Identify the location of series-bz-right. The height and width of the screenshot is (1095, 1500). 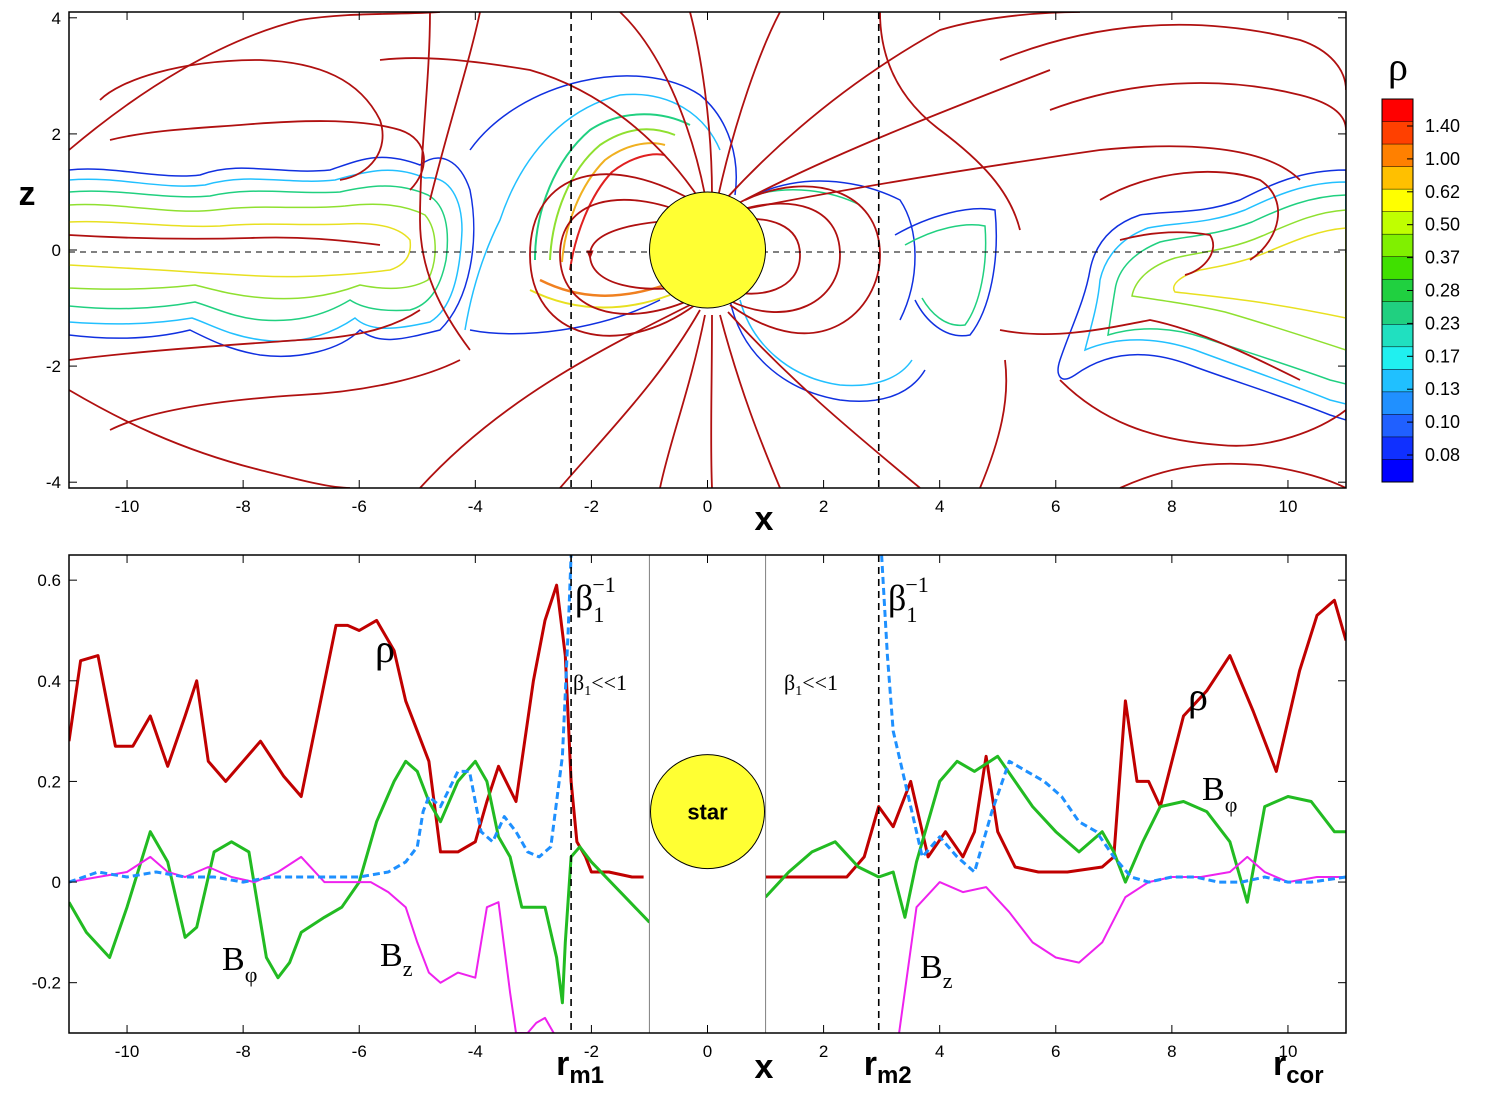
(1122, 944).